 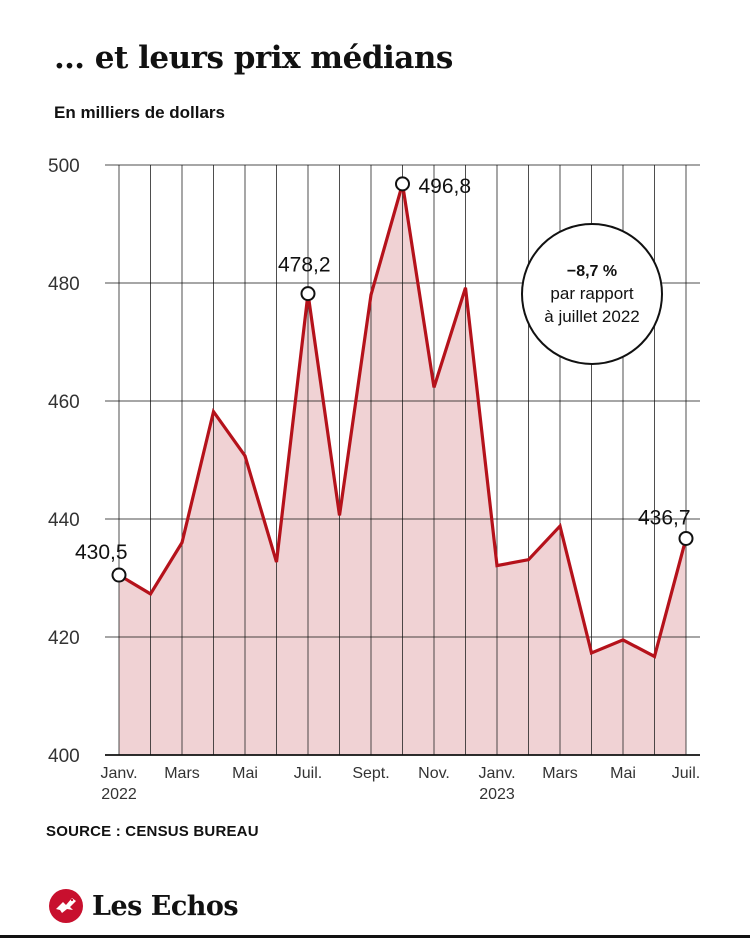 I want to click on point-label: 436,7, so click(x=664, y=517).